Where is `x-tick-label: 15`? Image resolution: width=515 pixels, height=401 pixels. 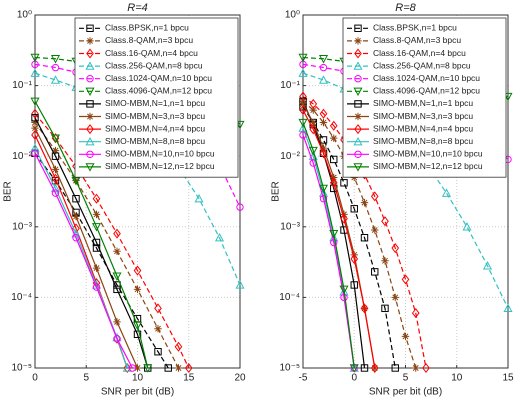 x-tick-label: 15 is located at coordinates (508, 378).